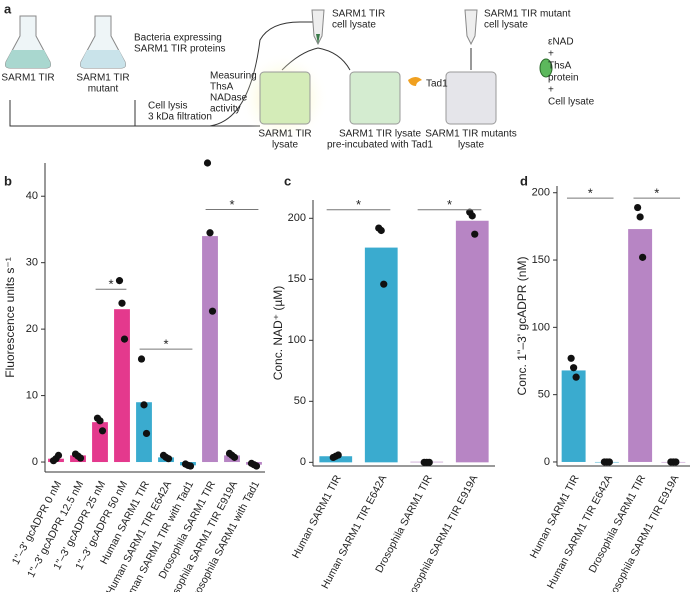 The height and width of the screenshot is (592, 700). What do you see at coordinates (527, 14) in the screenshot?
I see `diagram-label: SARM1 TIR mutant` at bounding box center [527, 14].